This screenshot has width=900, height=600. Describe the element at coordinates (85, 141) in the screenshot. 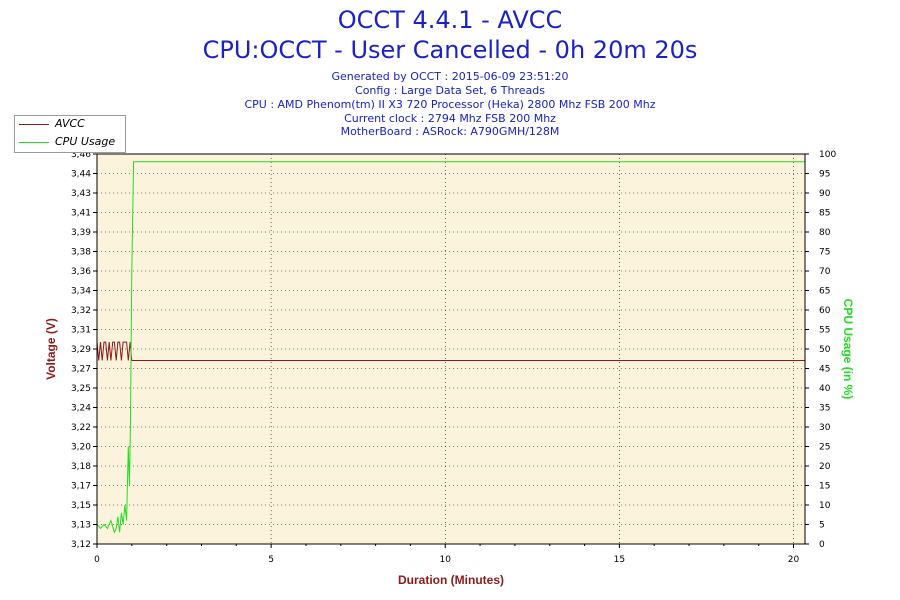

I see `legend-label-cpu-usage: CPU Usage` at that location.